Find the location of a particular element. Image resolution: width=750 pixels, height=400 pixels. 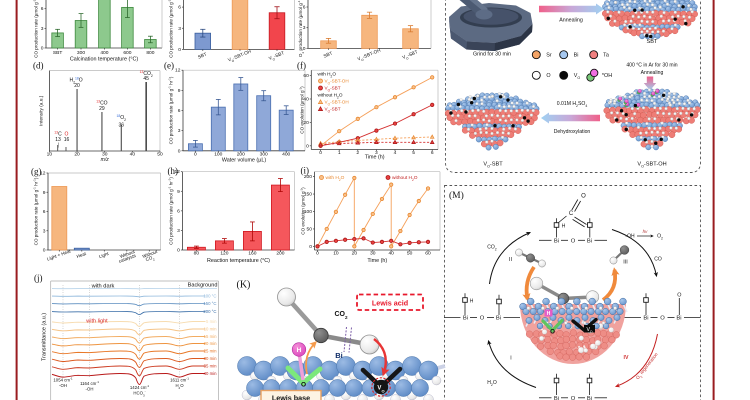

svg-text: 150 °C is located at coordinates (209, 303).